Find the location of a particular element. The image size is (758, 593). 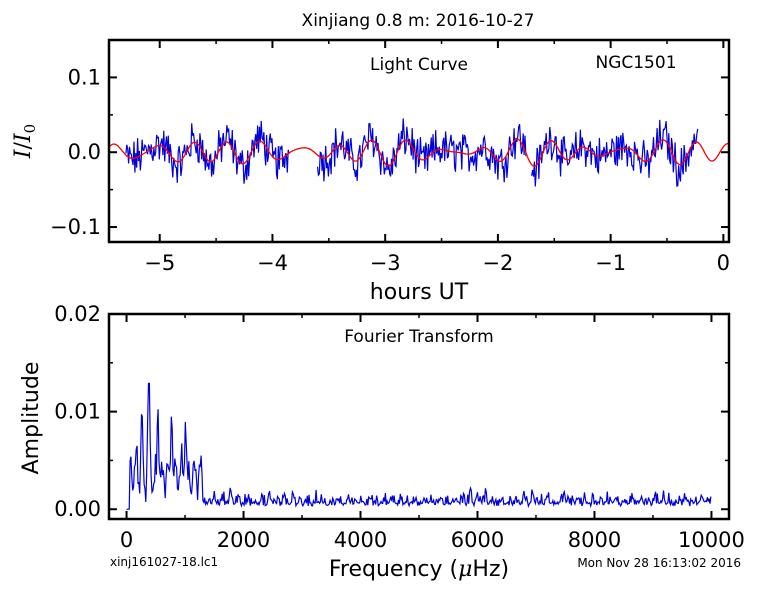

object-name-label: NGC1501 is located at coordinates (635, 63).